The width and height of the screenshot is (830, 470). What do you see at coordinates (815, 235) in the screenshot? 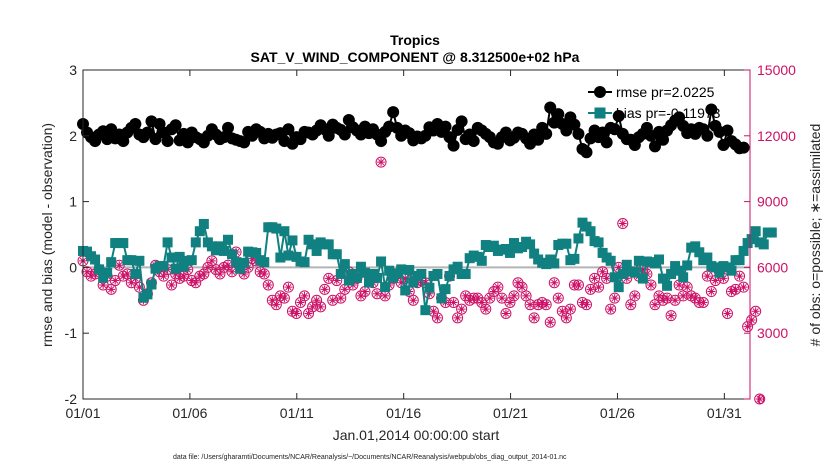
I see `y-axis-label-right: # of obs: o=possible; ∗=assimilated` at bounding box center [815, 235].